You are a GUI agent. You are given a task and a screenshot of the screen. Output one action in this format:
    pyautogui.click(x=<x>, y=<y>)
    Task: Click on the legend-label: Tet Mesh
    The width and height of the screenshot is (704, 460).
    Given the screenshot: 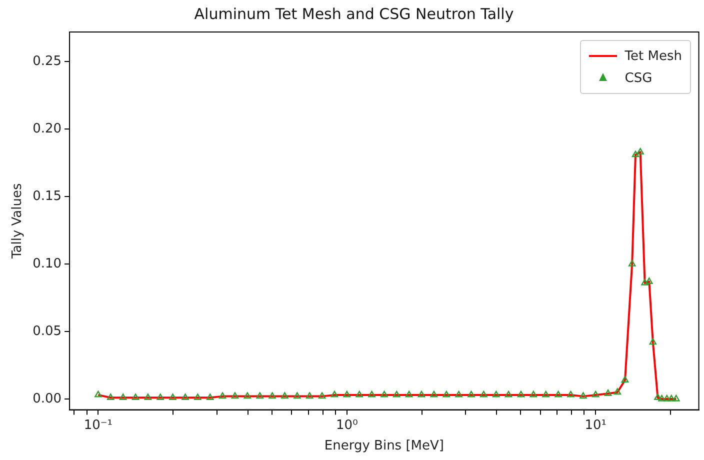 What is the action you would take?
    pyautogui.click(x=653, y=56)
    